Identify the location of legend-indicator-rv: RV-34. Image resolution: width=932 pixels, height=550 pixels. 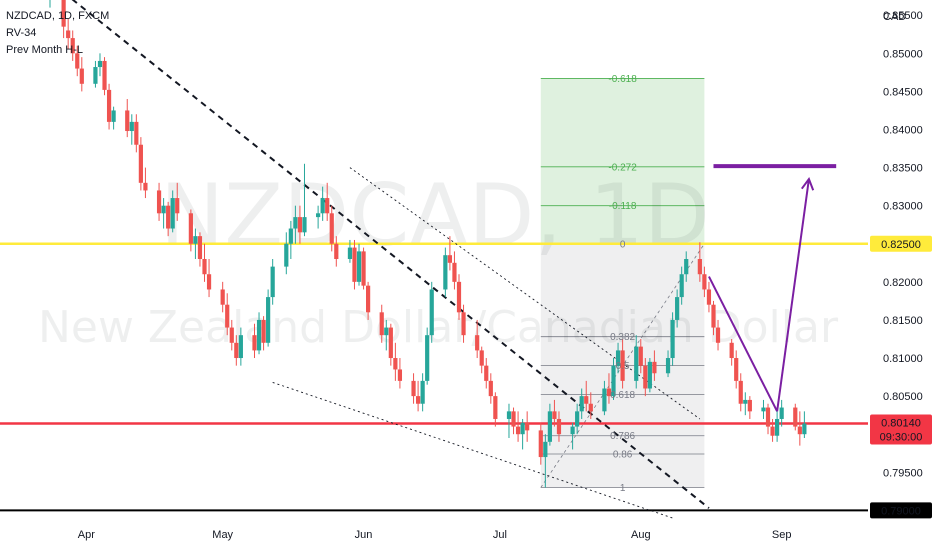
(21, 33).